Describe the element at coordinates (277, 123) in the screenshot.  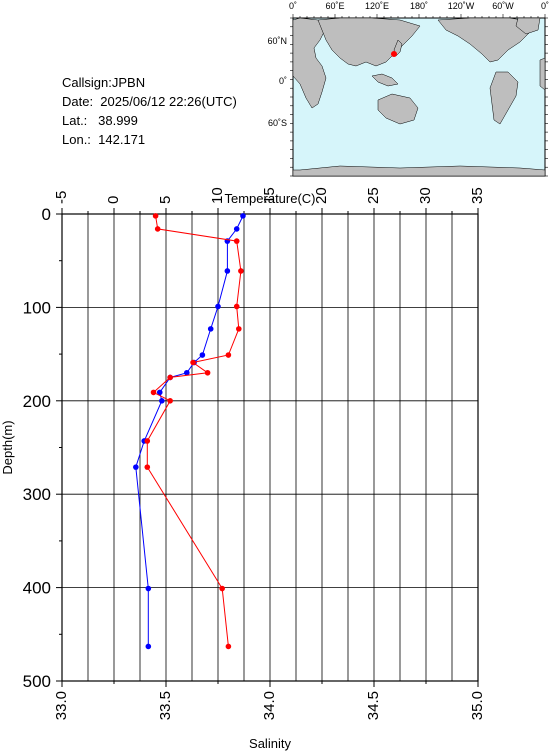
I see `map-latitude-label: 60˚S` at that location.